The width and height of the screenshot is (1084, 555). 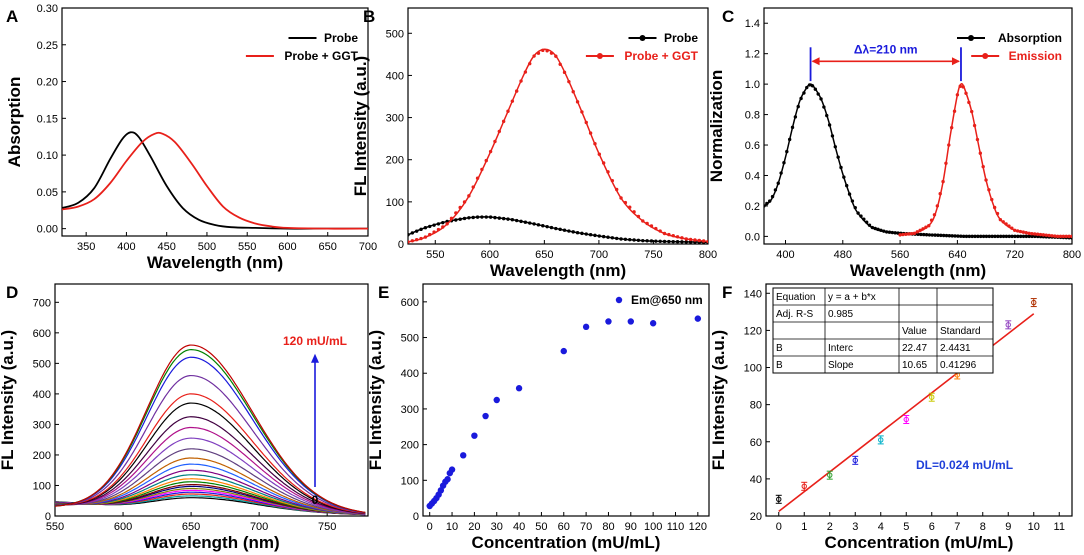 I want to click on x-tick-label: 9, so click(x=1008, y=527).